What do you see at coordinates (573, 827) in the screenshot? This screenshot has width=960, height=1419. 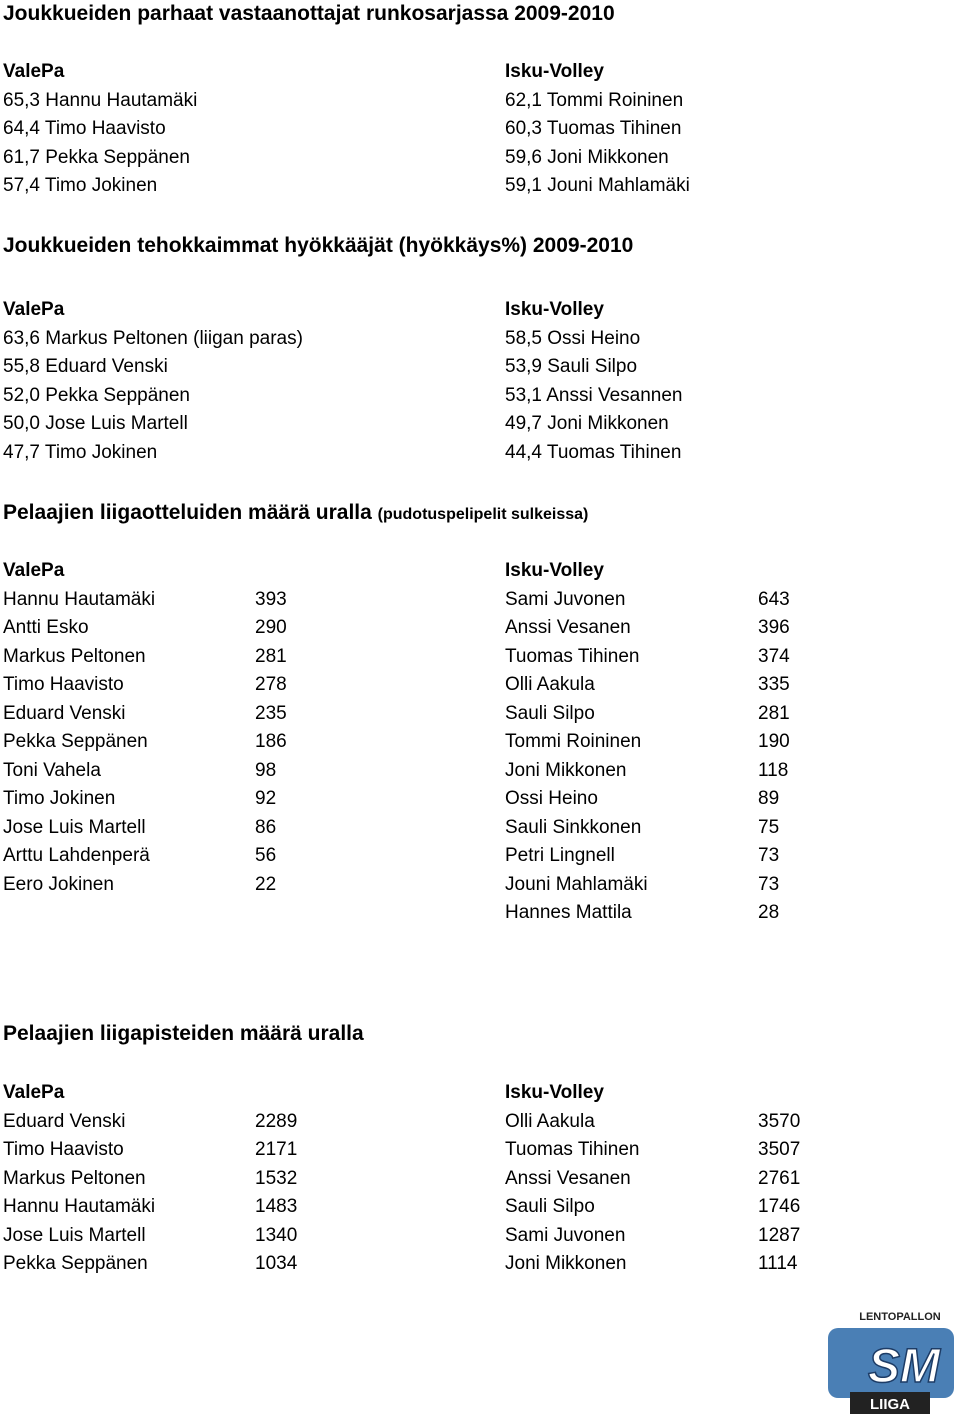 I see `player-name: Sauli Sinkkonen` at bounding box center [573, 827].